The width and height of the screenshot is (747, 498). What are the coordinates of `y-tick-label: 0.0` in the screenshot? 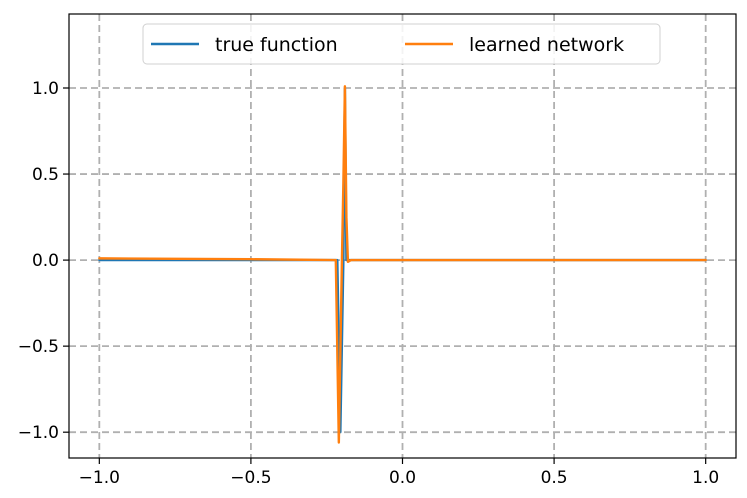 It's located at (45, 261).